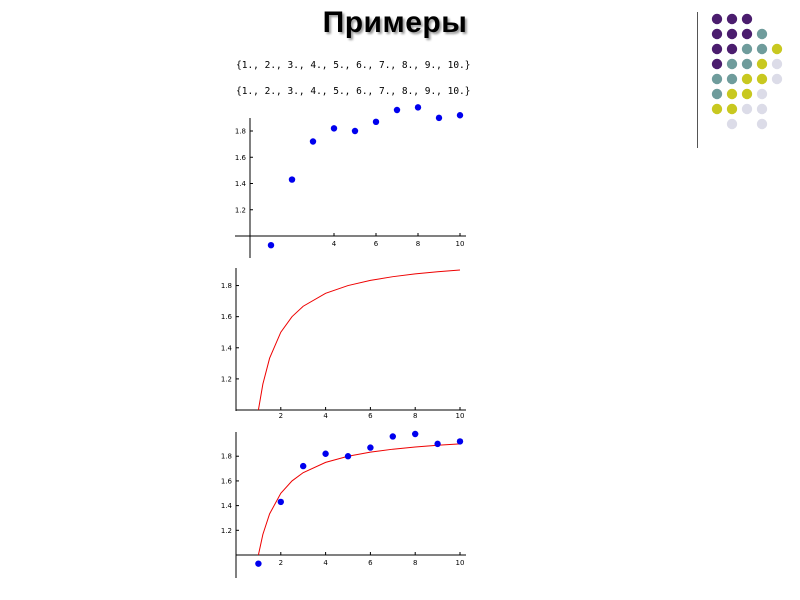  What do you see at coordinates (697, 80) in the screenshot?
I see `decorative-divider` at bounding box center [697, 80].